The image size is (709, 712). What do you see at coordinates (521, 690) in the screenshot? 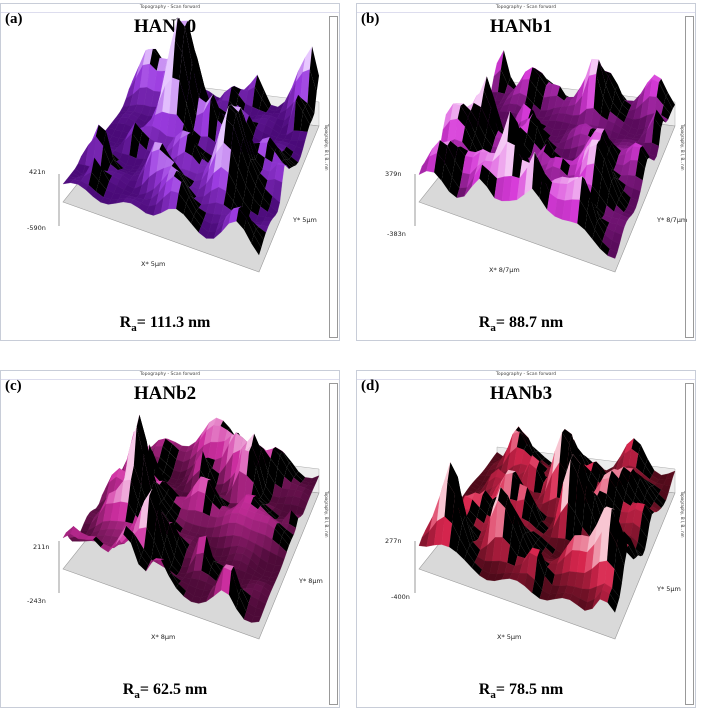
I see `roughness-value: Ra= 78.5 nm` at bounding box center [521, 690].